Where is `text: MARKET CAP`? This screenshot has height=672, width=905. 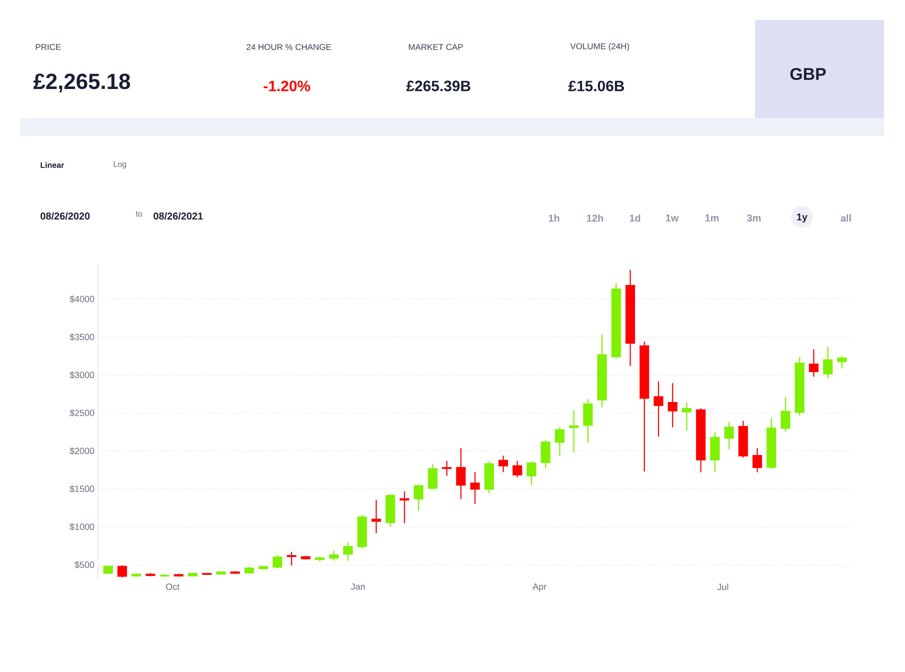 text: MARKET CAP is located at coordinates (435, 47).